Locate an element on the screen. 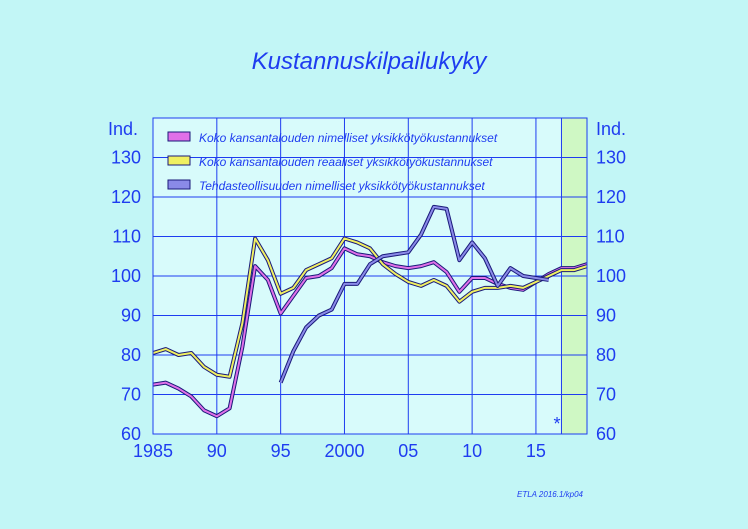 The image size is (748, 529). y-tick-label-right: 110 is located at coordinates (610, 237).